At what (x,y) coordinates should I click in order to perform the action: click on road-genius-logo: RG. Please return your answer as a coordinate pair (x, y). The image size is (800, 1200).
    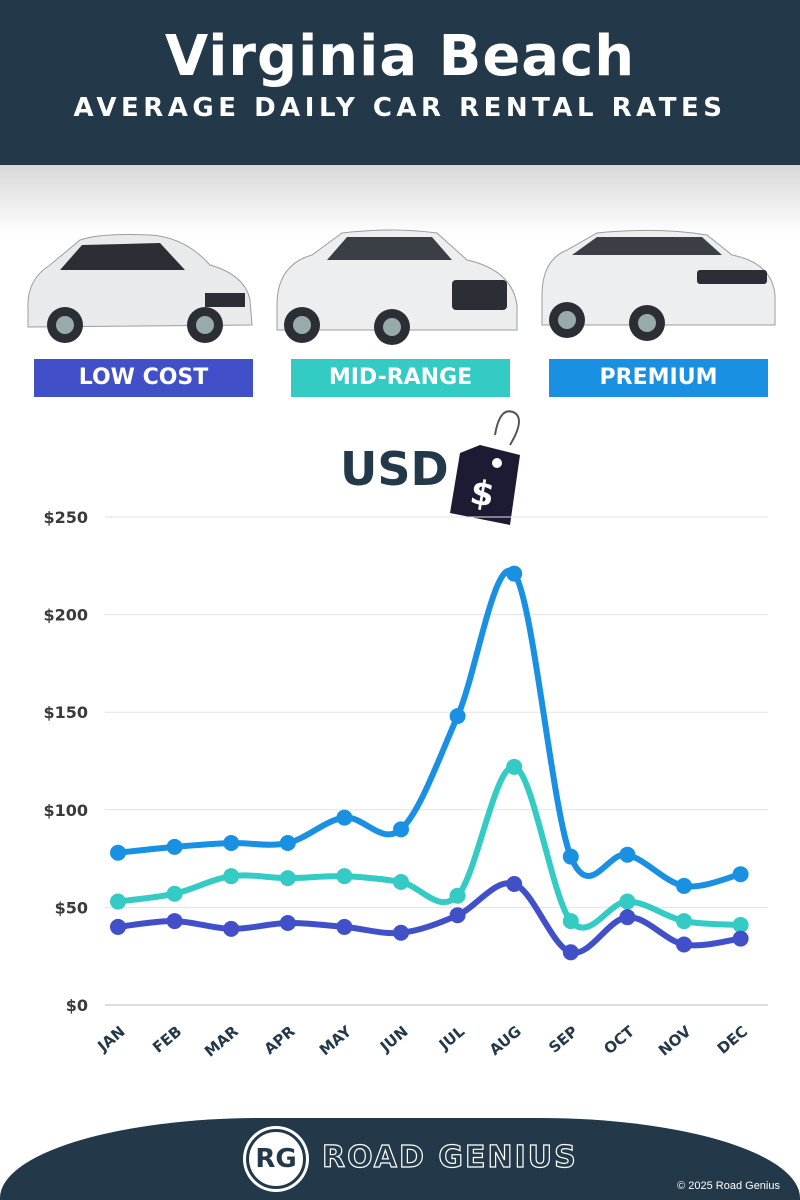
    Looking at the image, I should click on (276, 1159).